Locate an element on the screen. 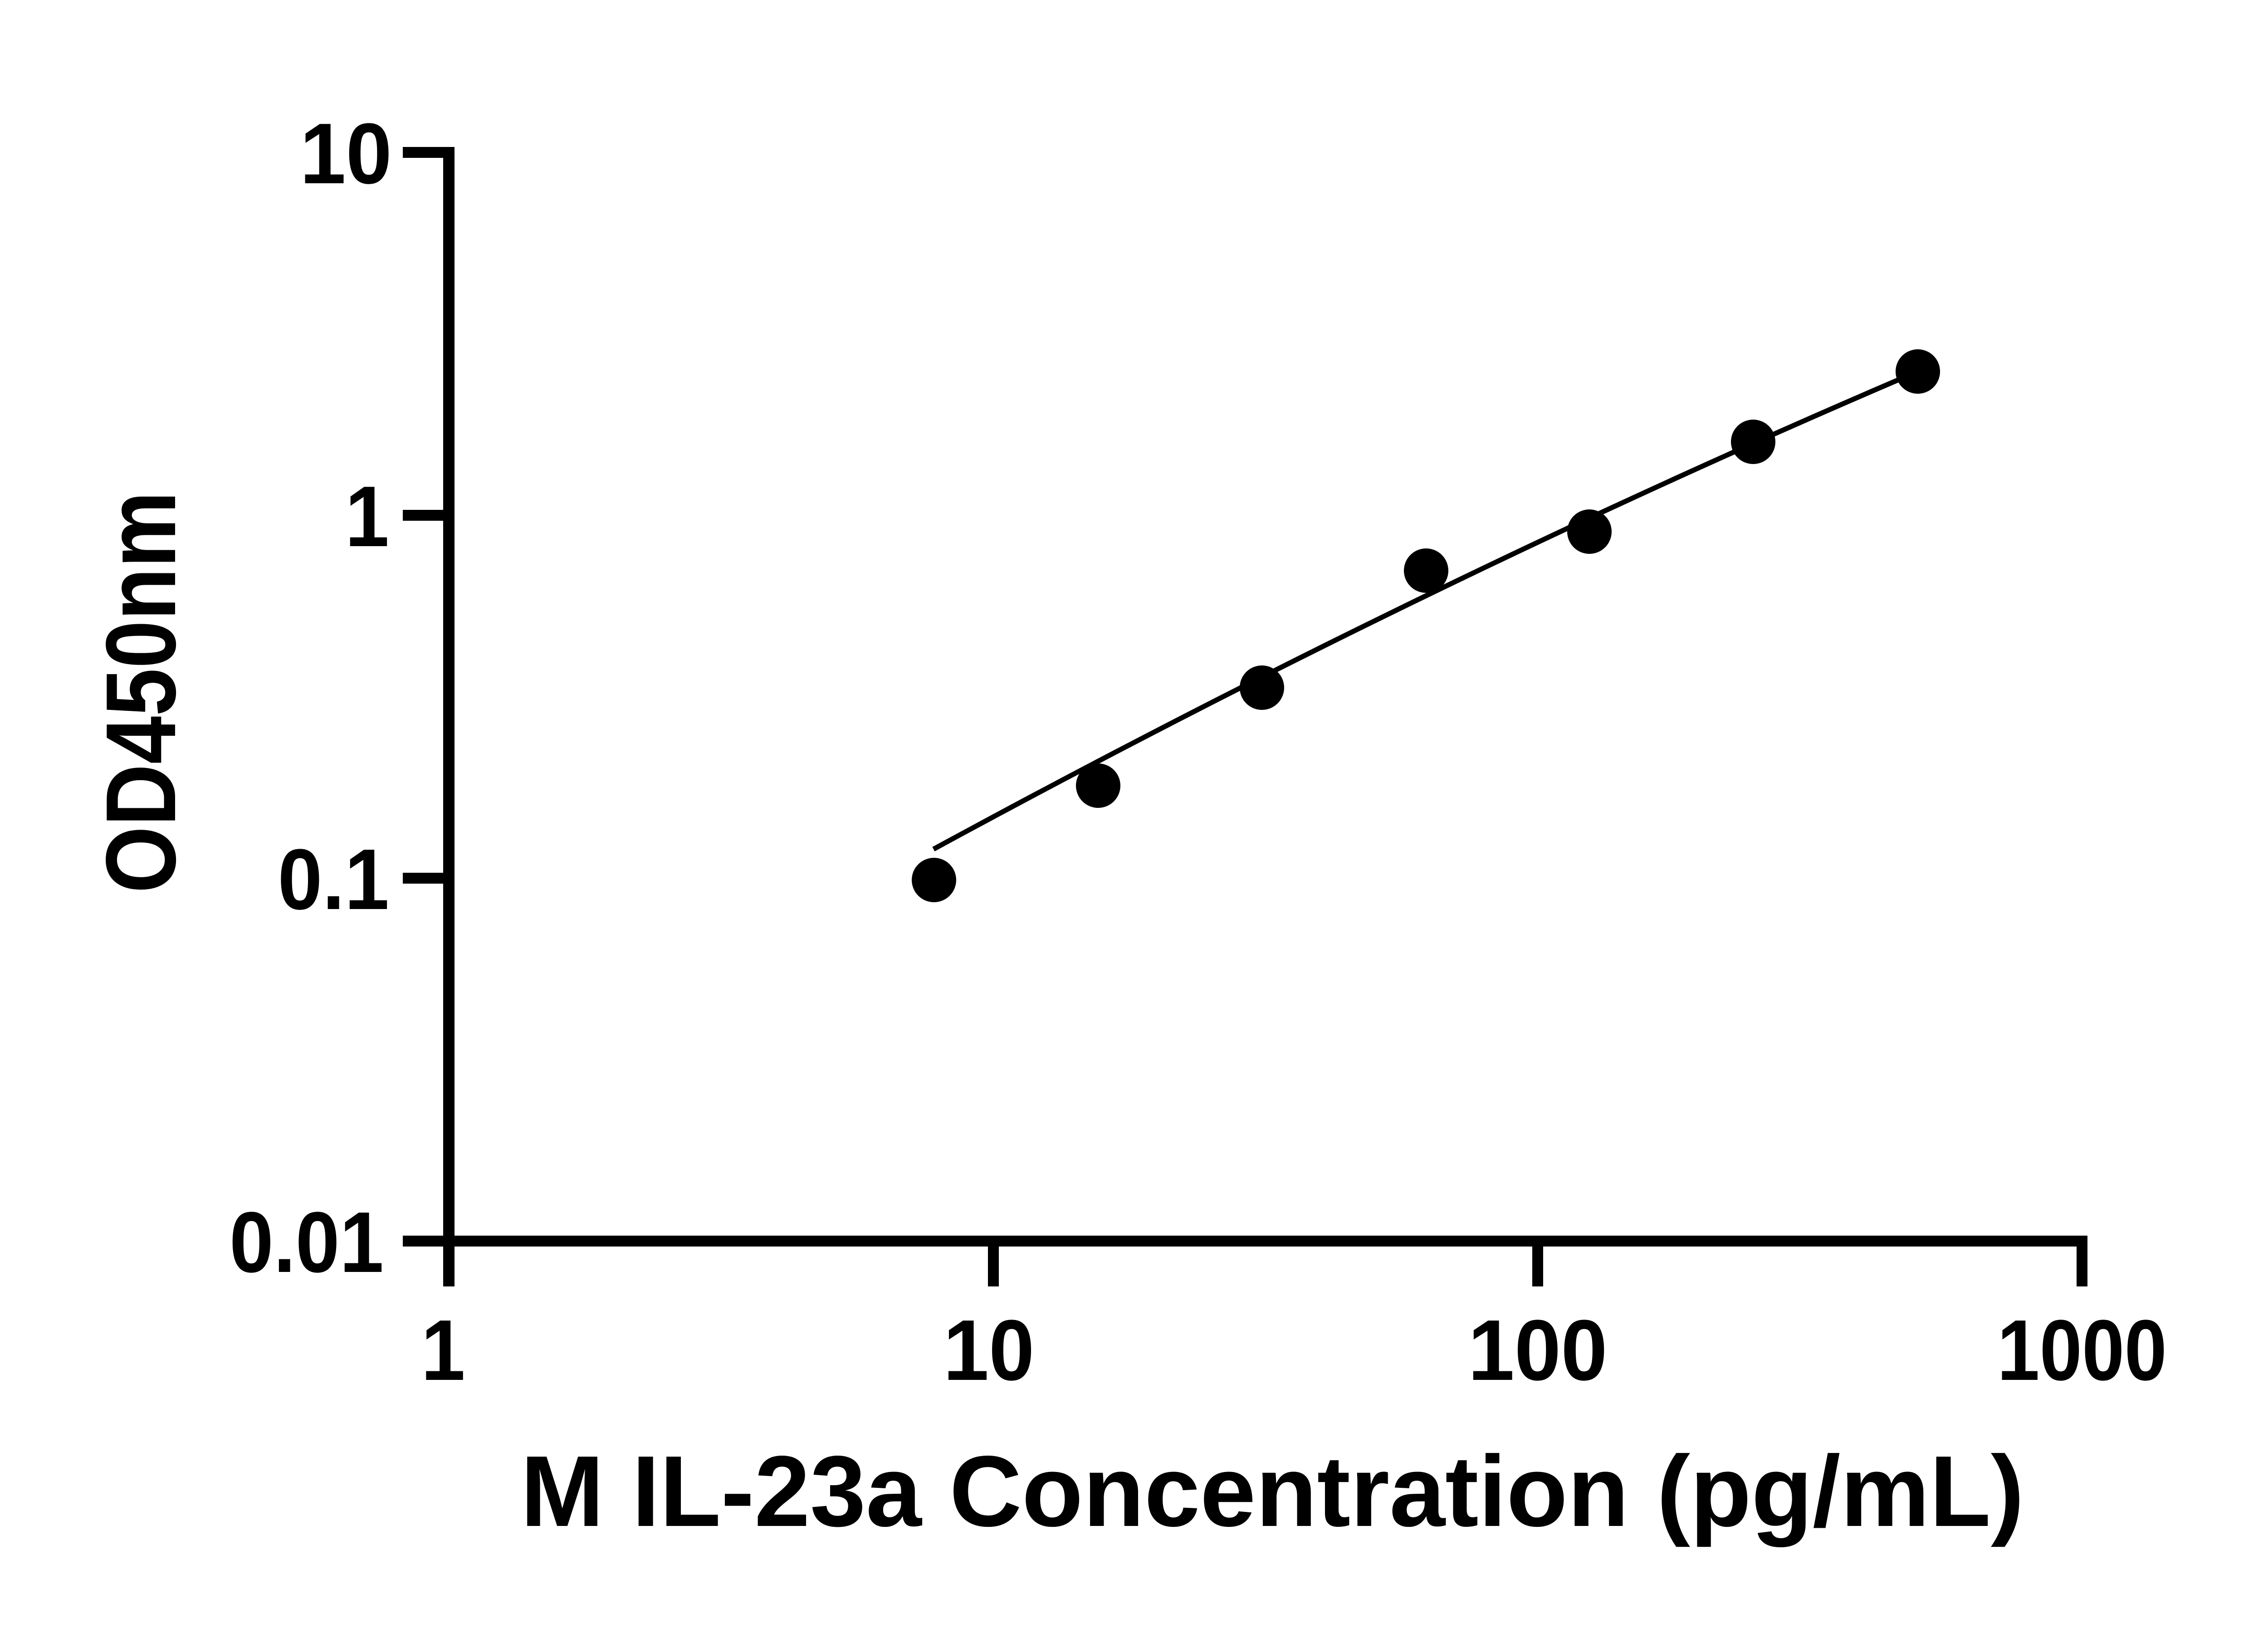 The width and height of the screenshot is (2268, 1633). svg-text: OD450nm is located at coordinates (141, 692).